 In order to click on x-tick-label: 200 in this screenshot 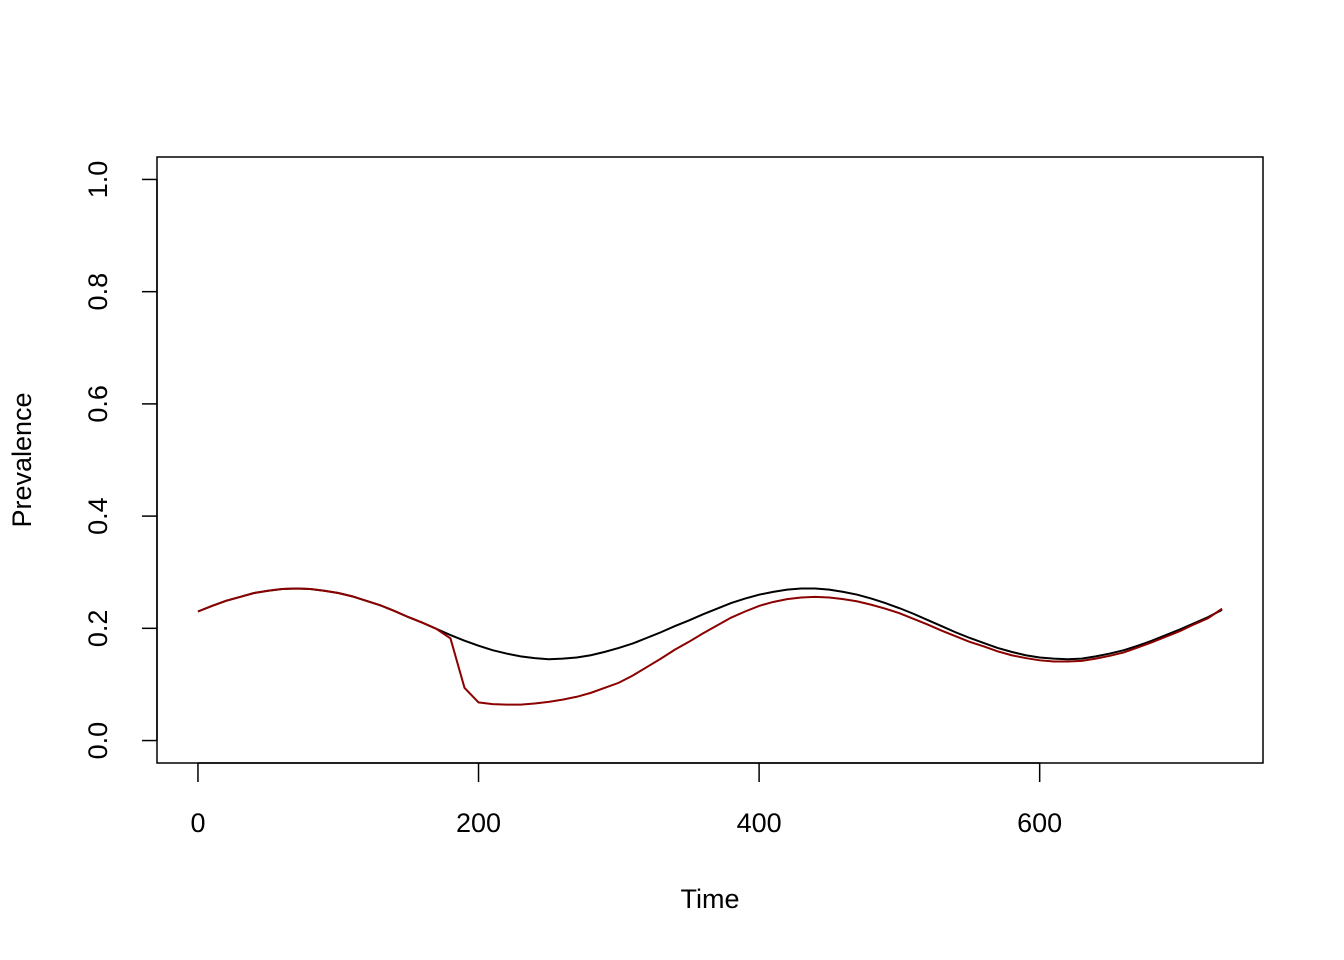, I will do `click(478, 823)`.